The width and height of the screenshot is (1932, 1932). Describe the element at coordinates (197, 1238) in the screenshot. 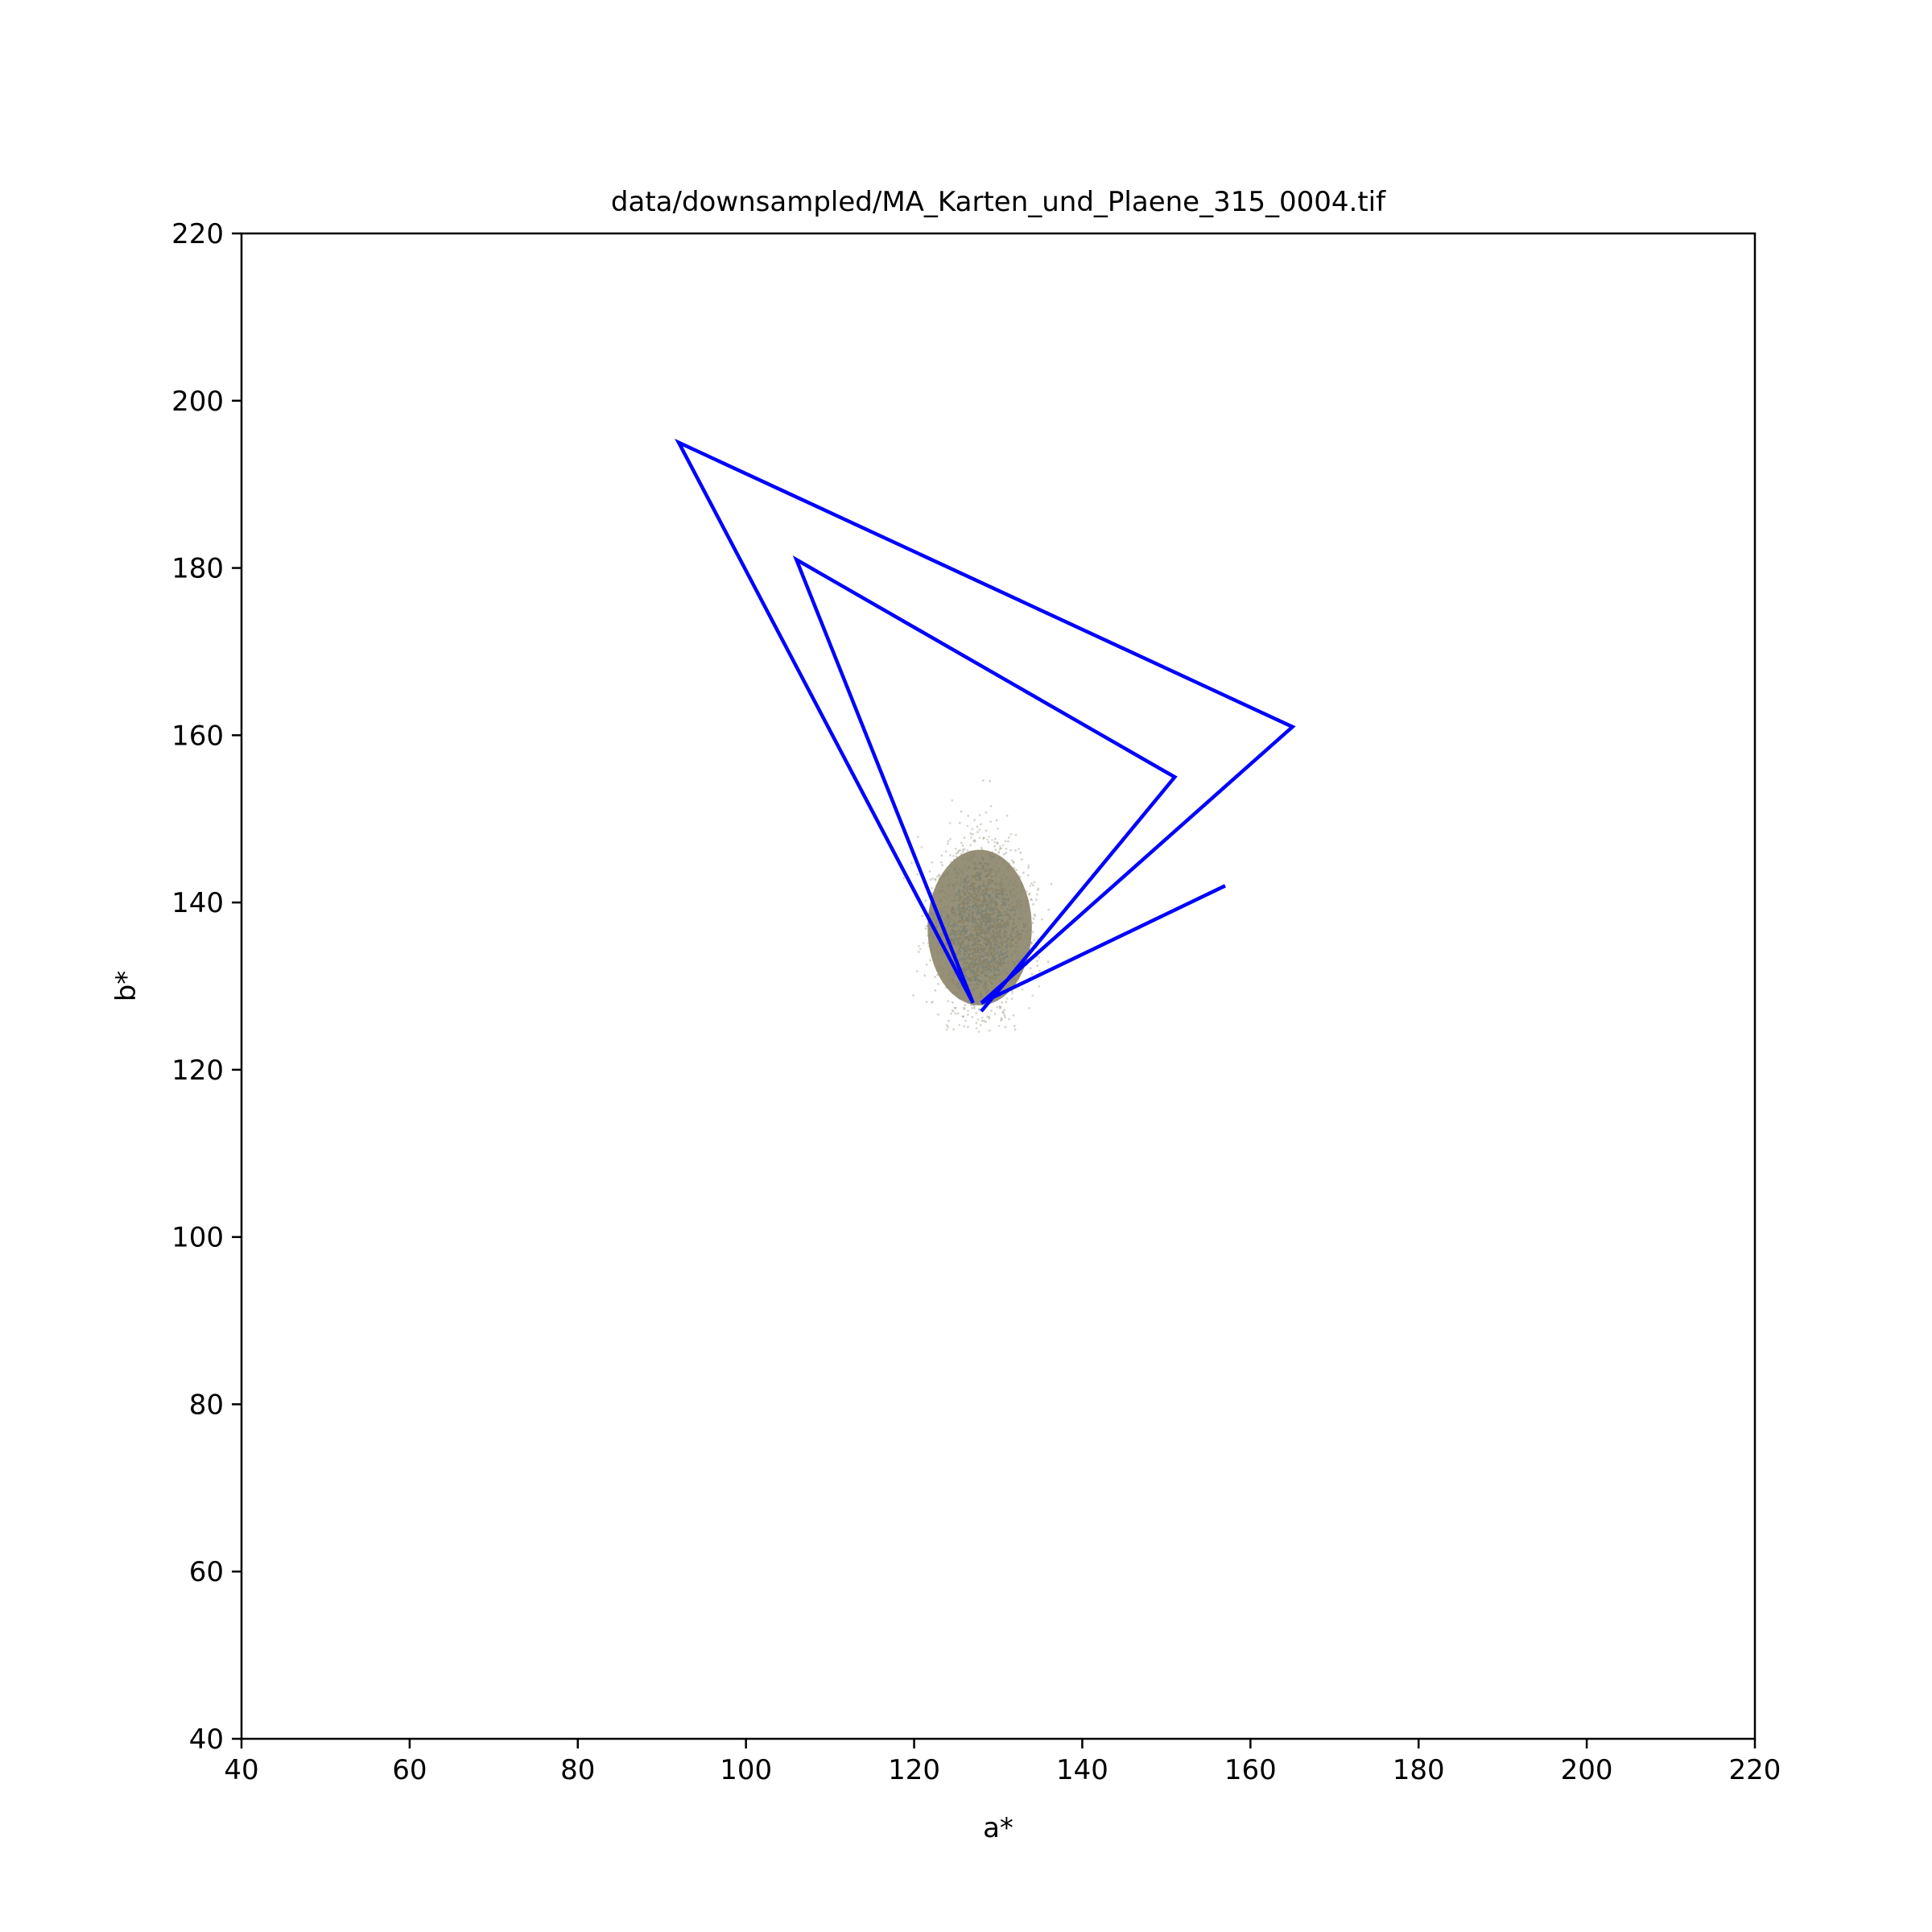

I see `y-tick-label: 100` at that location.